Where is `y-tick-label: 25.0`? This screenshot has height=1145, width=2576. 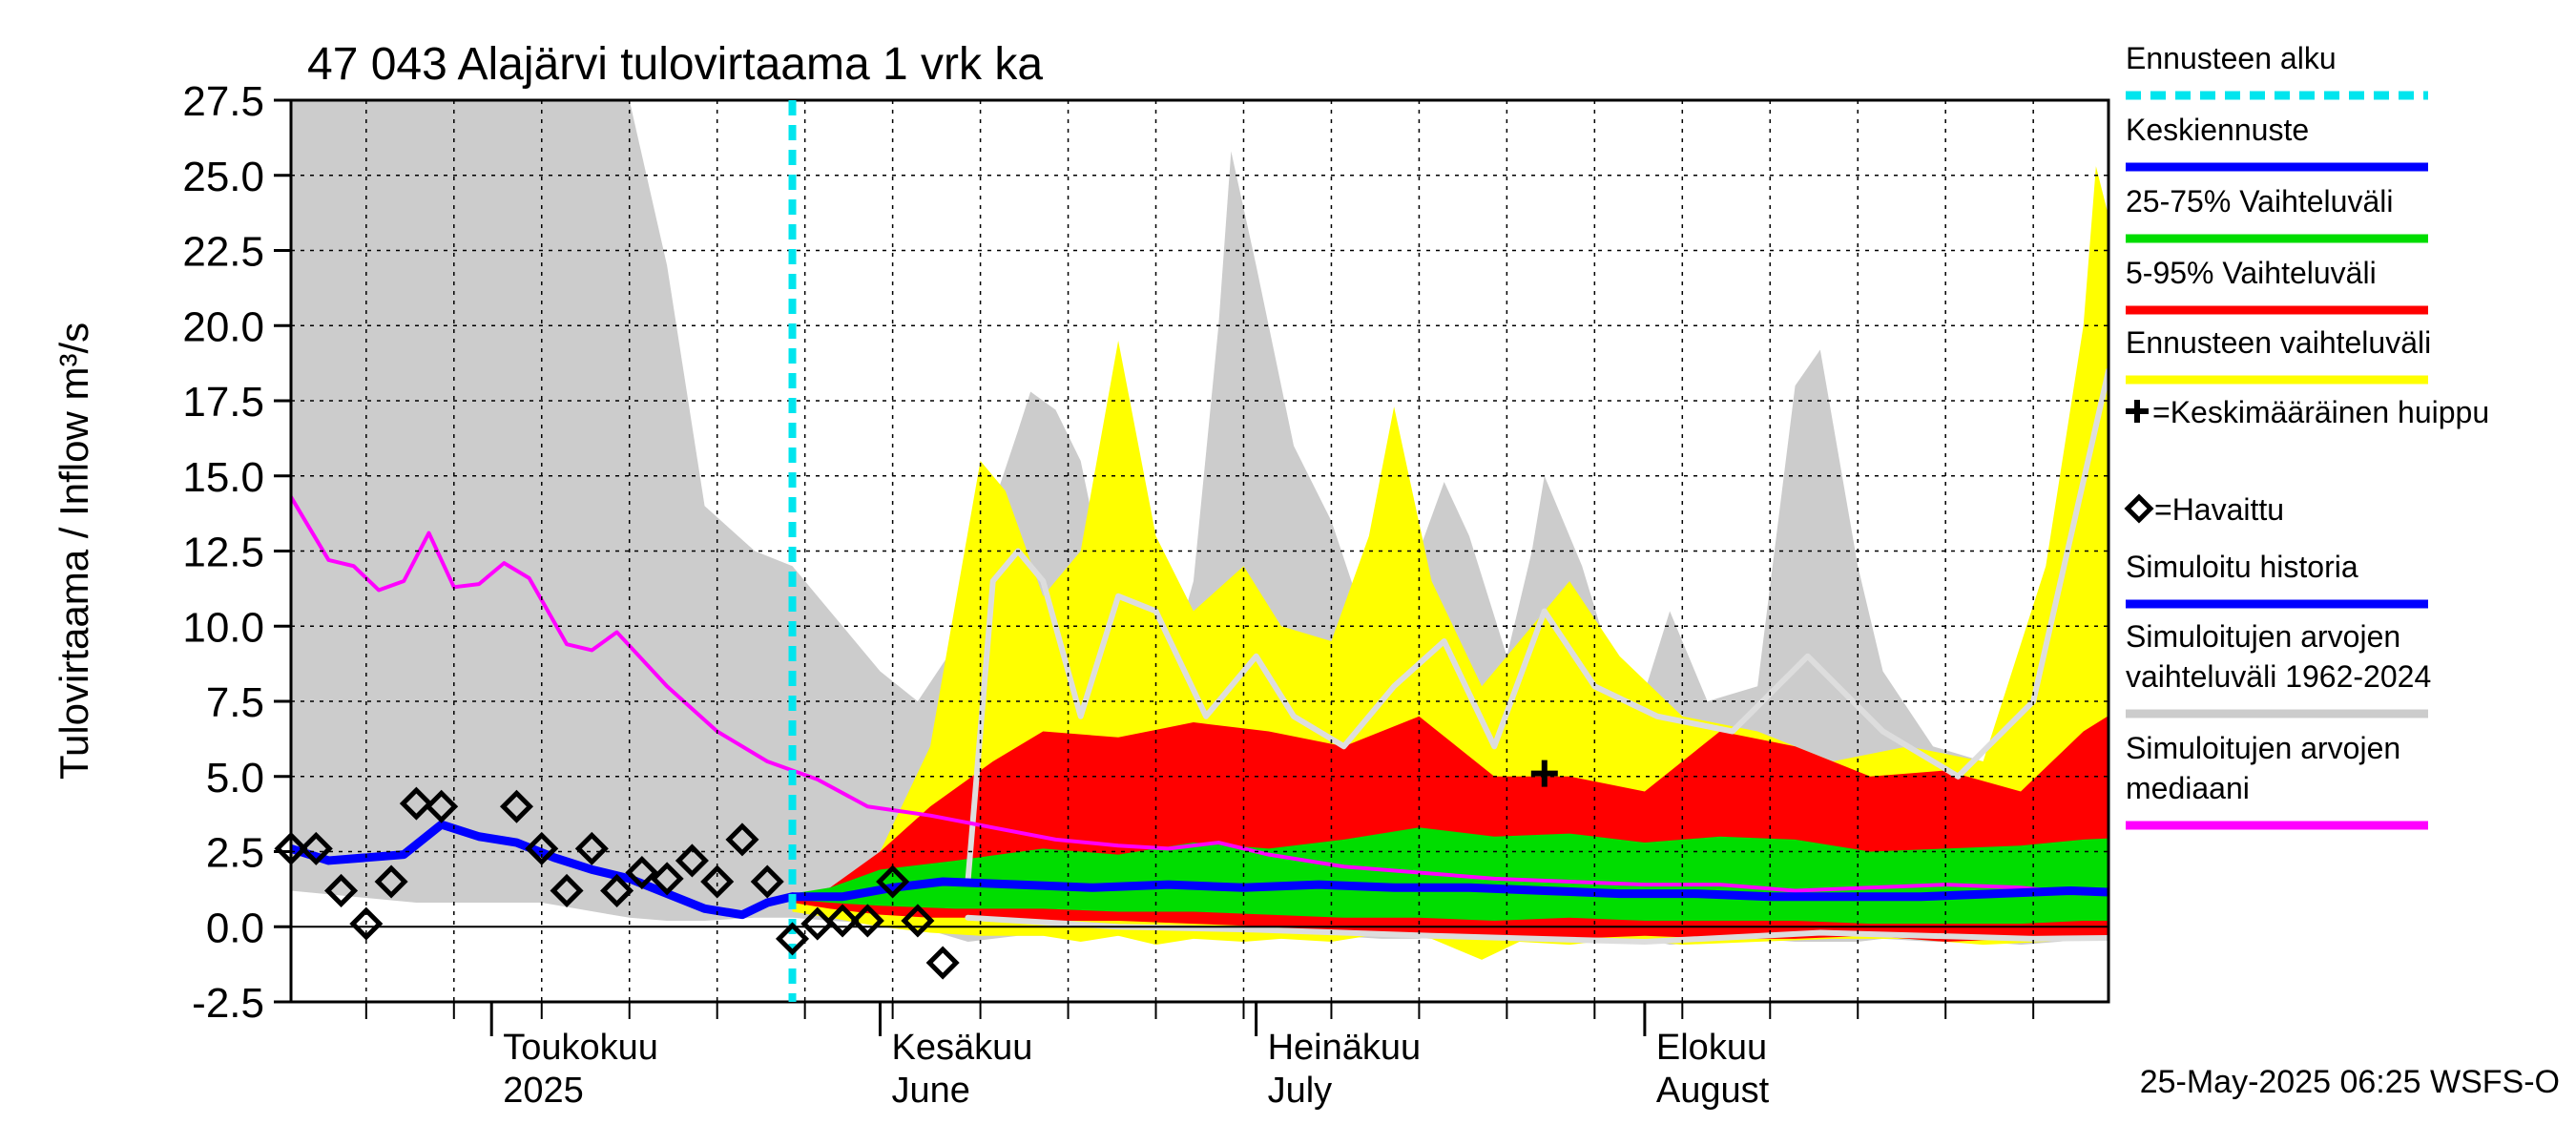
y-tick-label: 25.0 is located at coordinates (223, 177).